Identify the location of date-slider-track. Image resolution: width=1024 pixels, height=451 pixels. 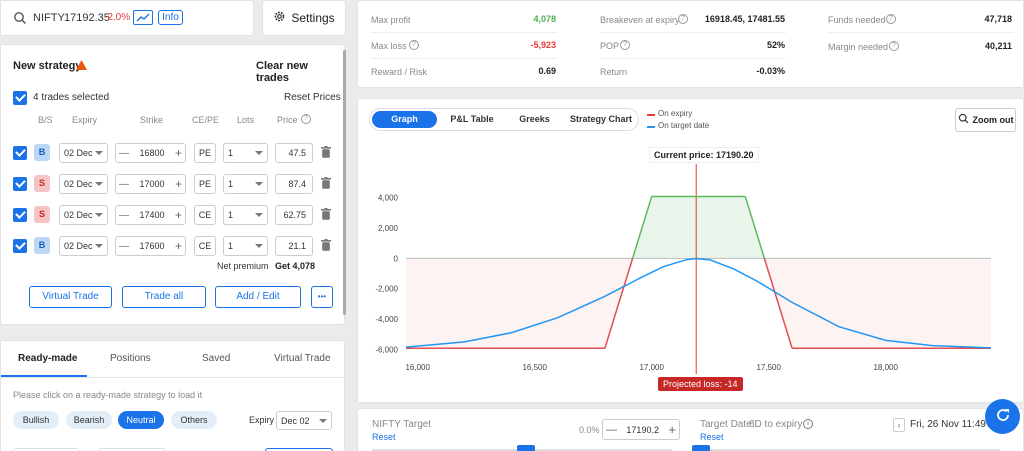
(850, 450).